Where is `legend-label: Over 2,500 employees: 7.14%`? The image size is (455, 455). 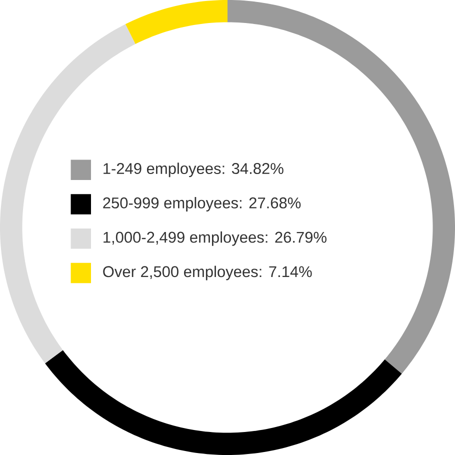
legend-label: Over 2,500 employees: 7.14% is located at coordinates (207, 273).